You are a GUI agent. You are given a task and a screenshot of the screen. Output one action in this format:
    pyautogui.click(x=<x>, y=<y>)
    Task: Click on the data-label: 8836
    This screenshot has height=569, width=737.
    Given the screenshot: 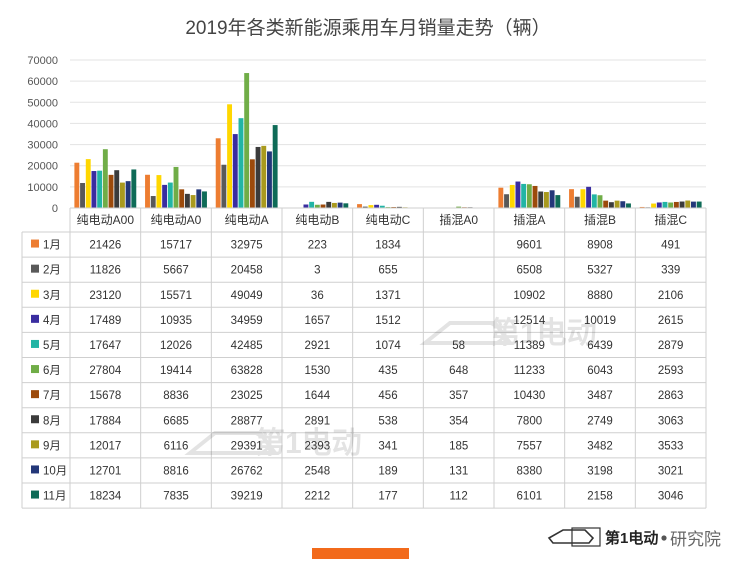 What is the action you would take?
    pyautogui.click(x=176, y=396)
    